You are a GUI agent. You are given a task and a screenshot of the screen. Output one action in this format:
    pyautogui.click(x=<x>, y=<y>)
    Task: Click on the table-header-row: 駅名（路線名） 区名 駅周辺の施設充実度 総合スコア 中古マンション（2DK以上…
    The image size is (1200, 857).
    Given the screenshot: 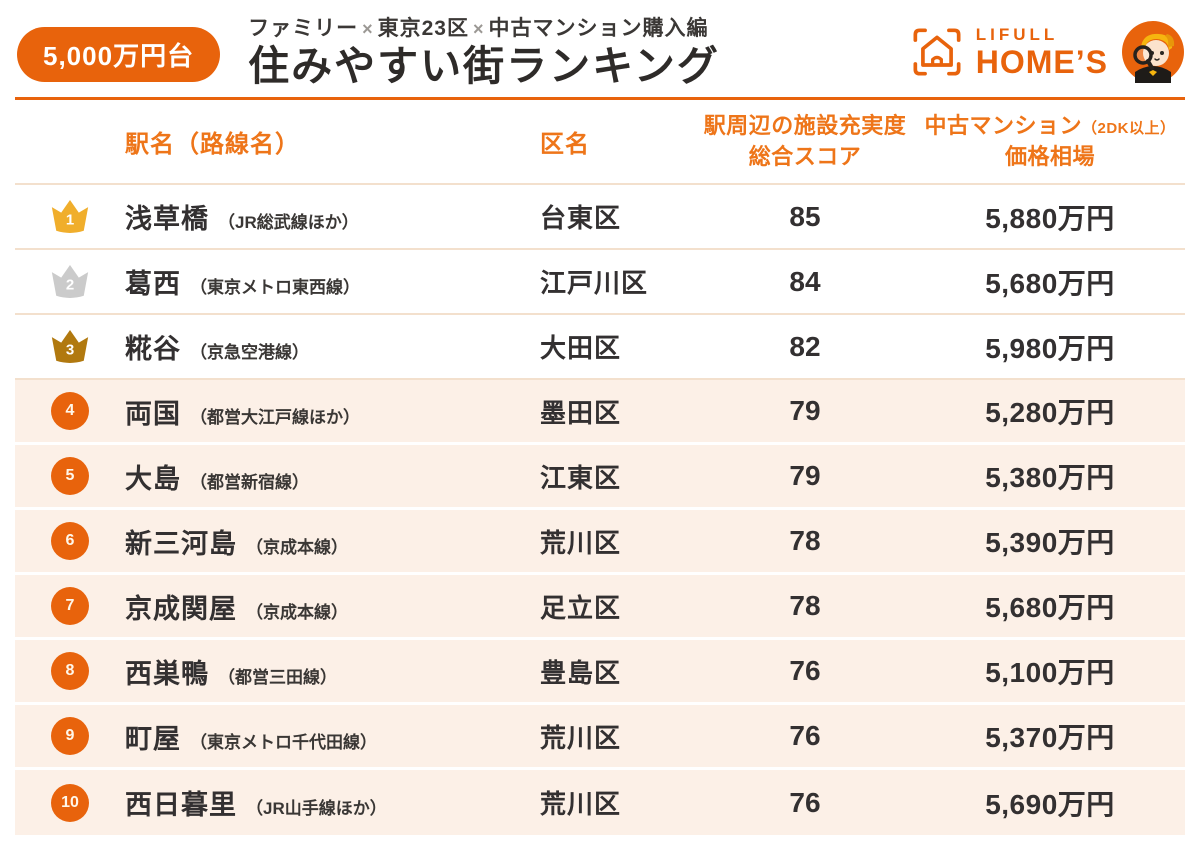 What is the action you would take?
    pyautogui.click(x=600, y=142)
    